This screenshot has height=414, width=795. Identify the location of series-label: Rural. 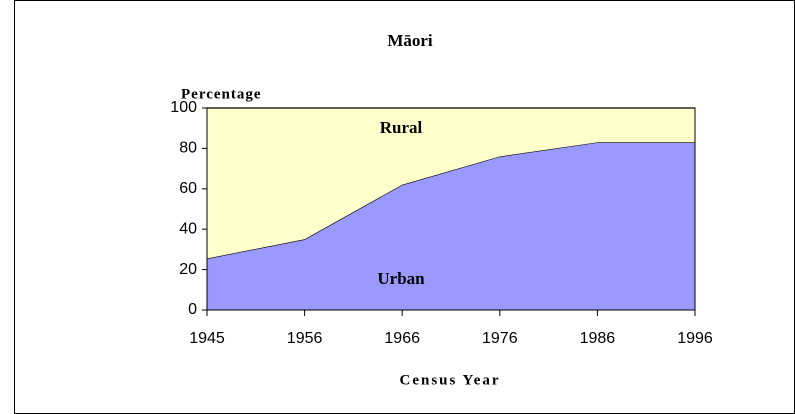
(401, 127).